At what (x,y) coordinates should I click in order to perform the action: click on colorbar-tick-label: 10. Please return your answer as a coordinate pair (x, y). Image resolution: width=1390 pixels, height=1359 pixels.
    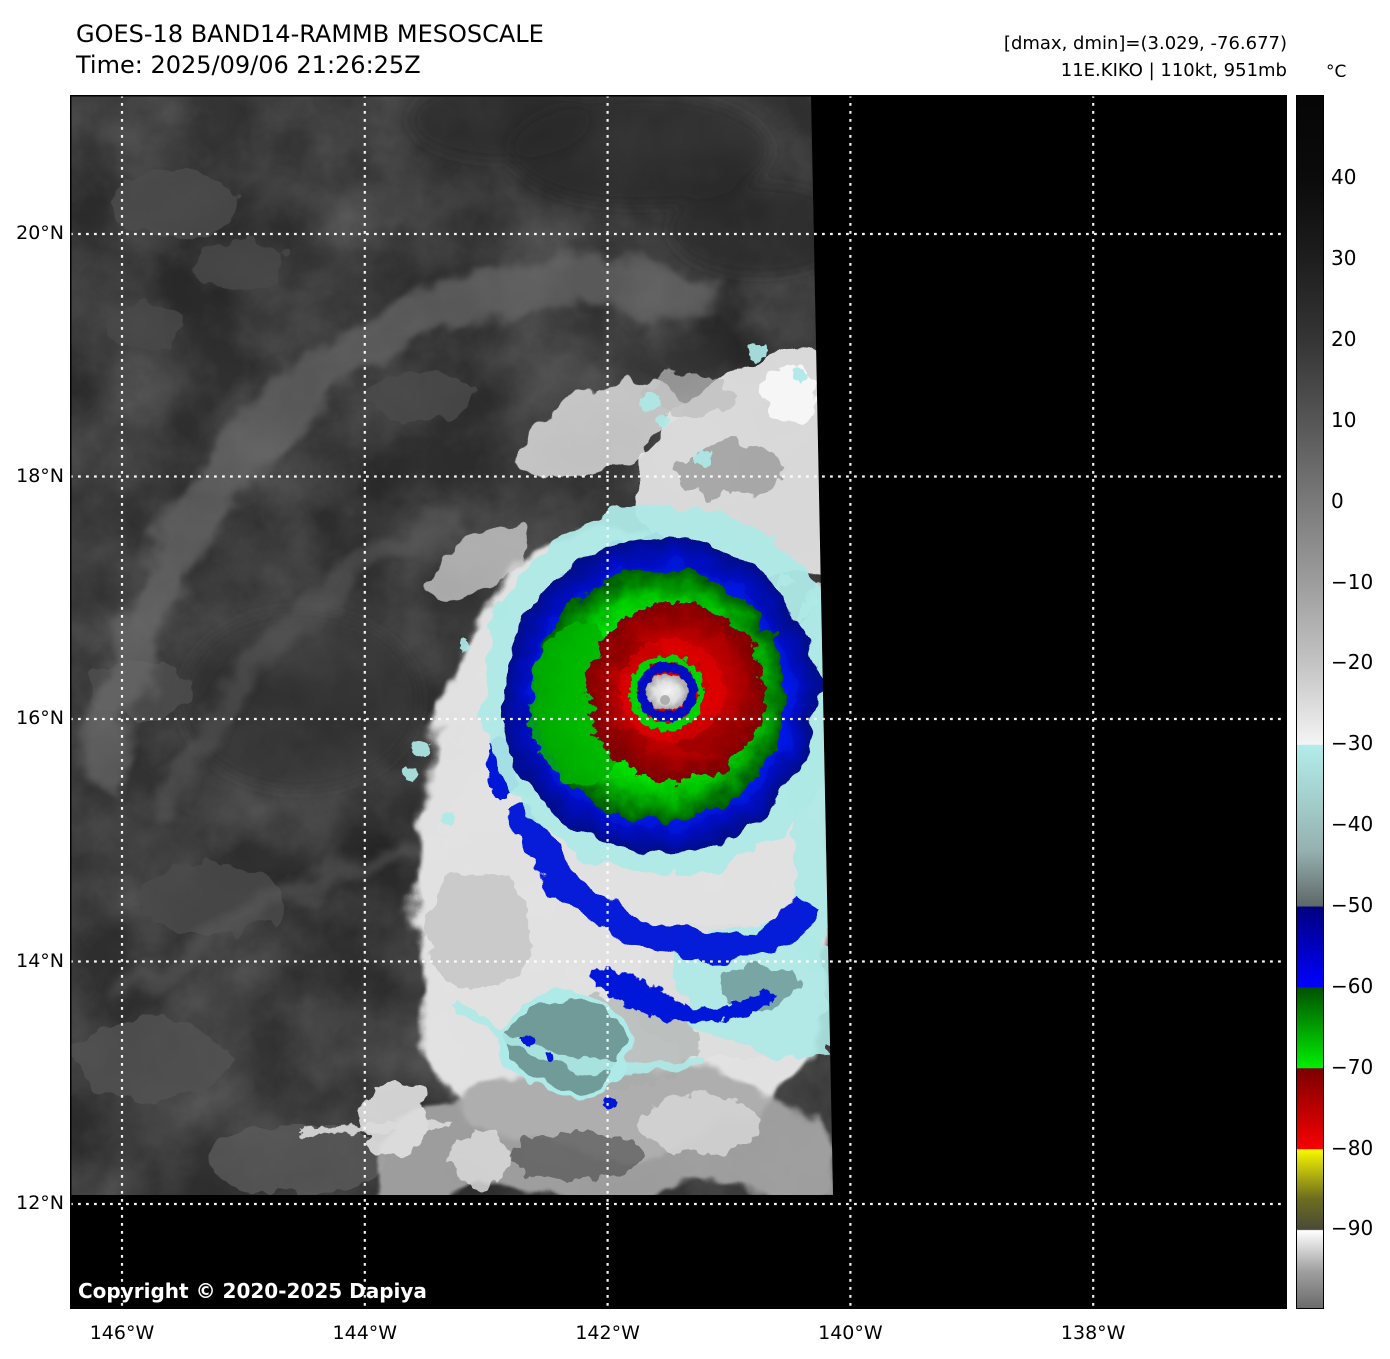
    Looking at the image, I should click on (1344, 419).